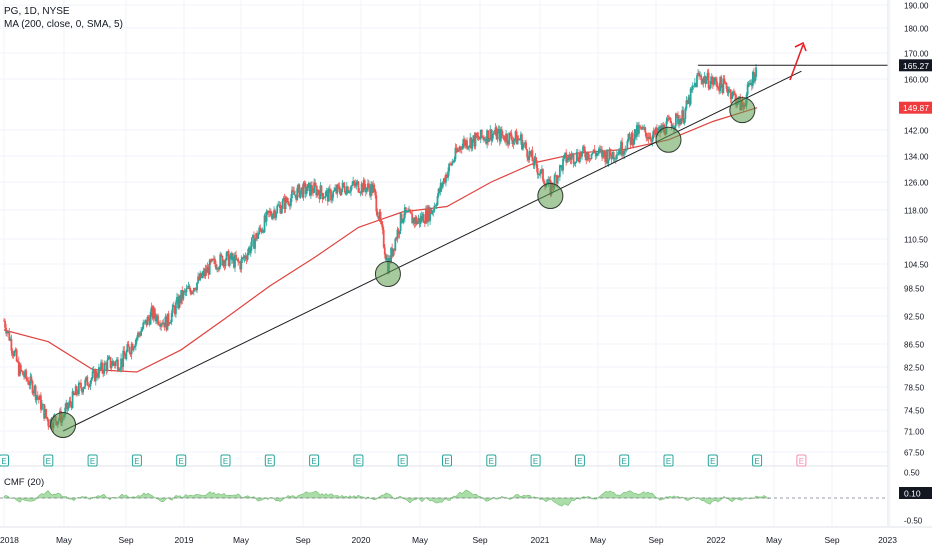 The height and width of the screenshot is (555, 932). What do you see at coordinates (916, 157) in the screenshot?
I see `price-tick-label: 134.00` at bounding box center [916, 157].